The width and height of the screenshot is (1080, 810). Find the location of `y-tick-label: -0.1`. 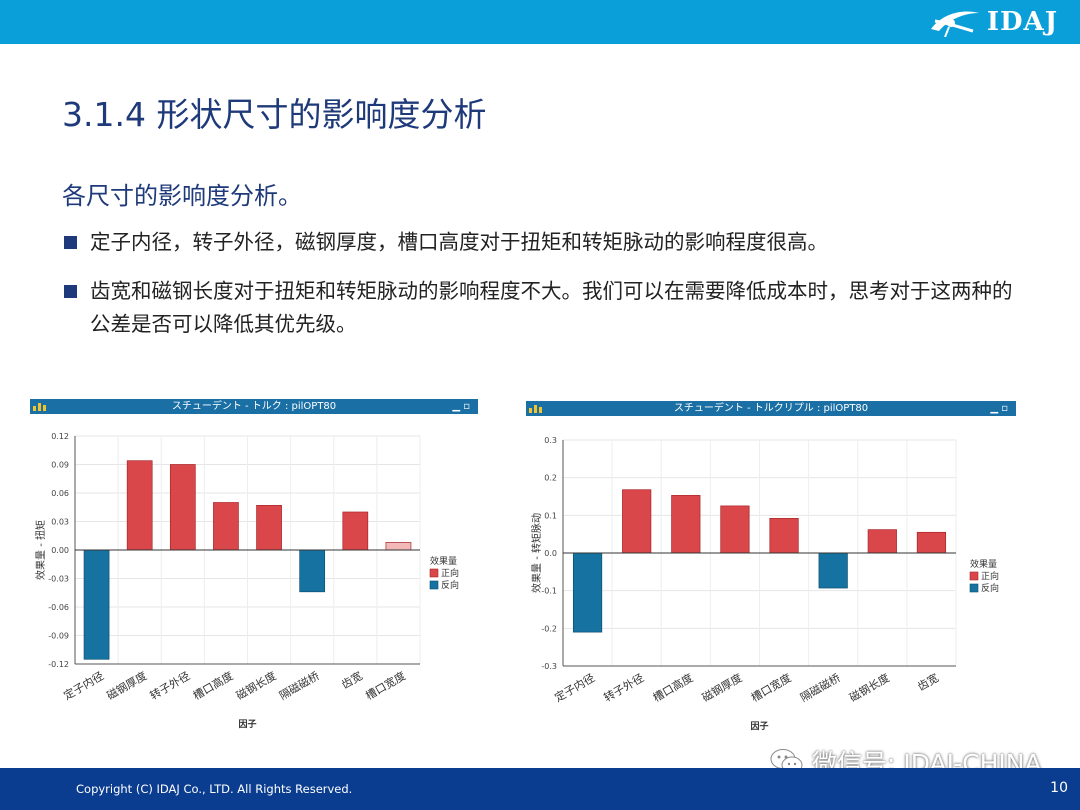

y-tick-label: -0.1 is located at coordinates (549, 591).